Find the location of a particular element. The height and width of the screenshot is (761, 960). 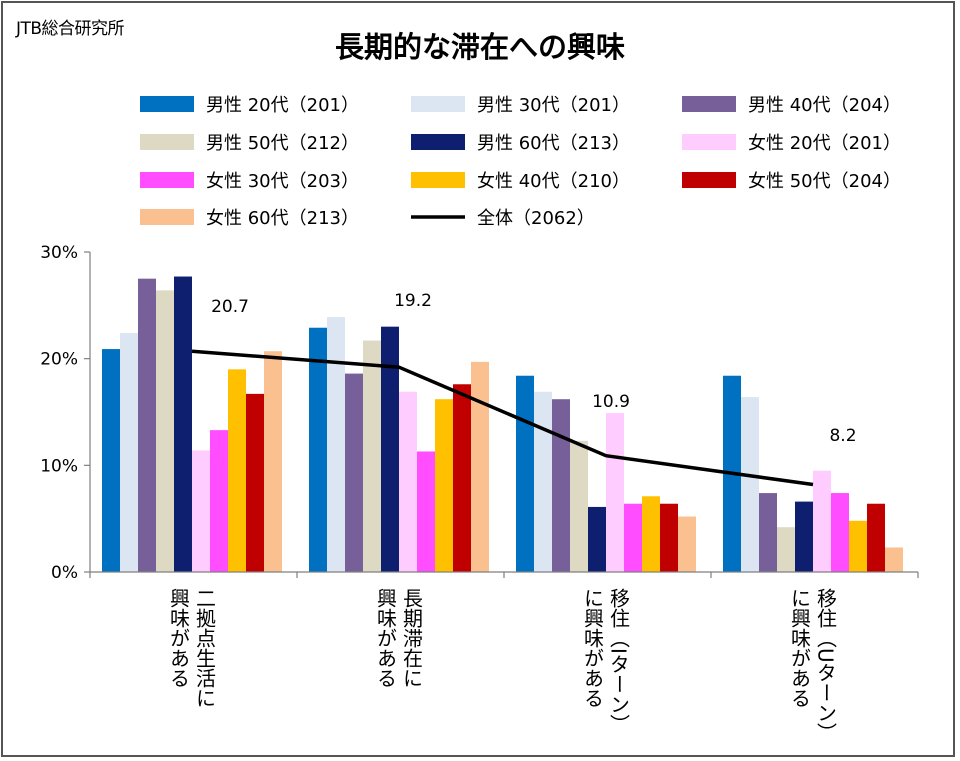

legend-label: 女性 30代（203） is located at coordinates (282, 181).